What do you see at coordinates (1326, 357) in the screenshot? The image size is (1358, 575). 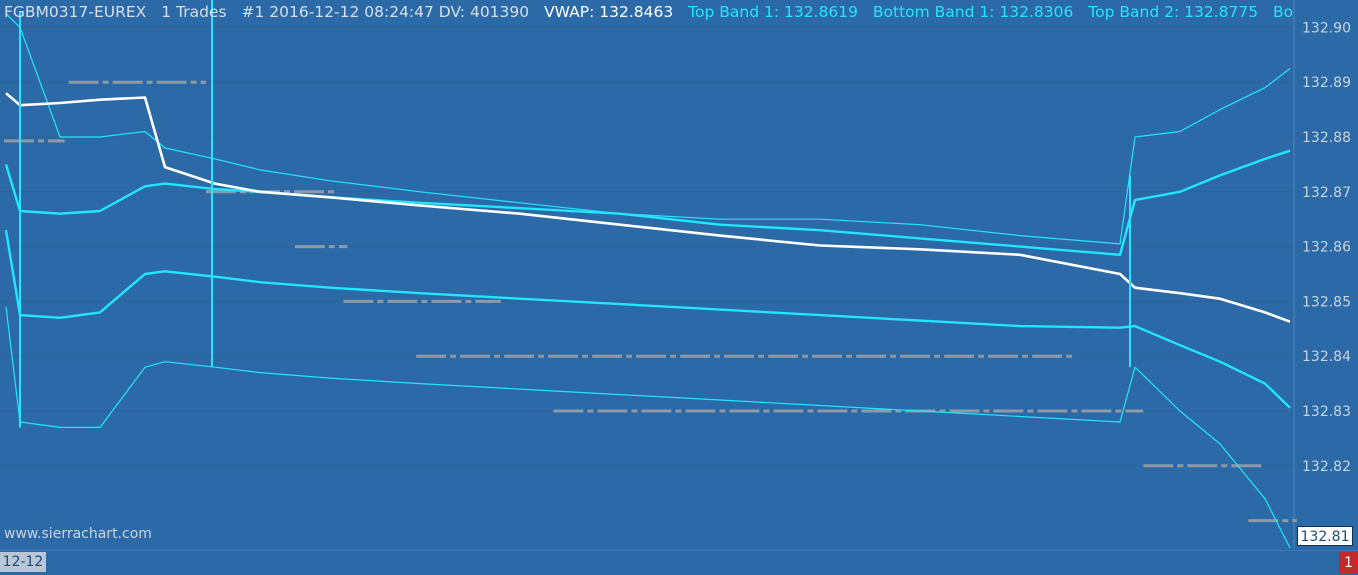 I see `y-tick-label: 132.84` at bounding box center [1326, 357].